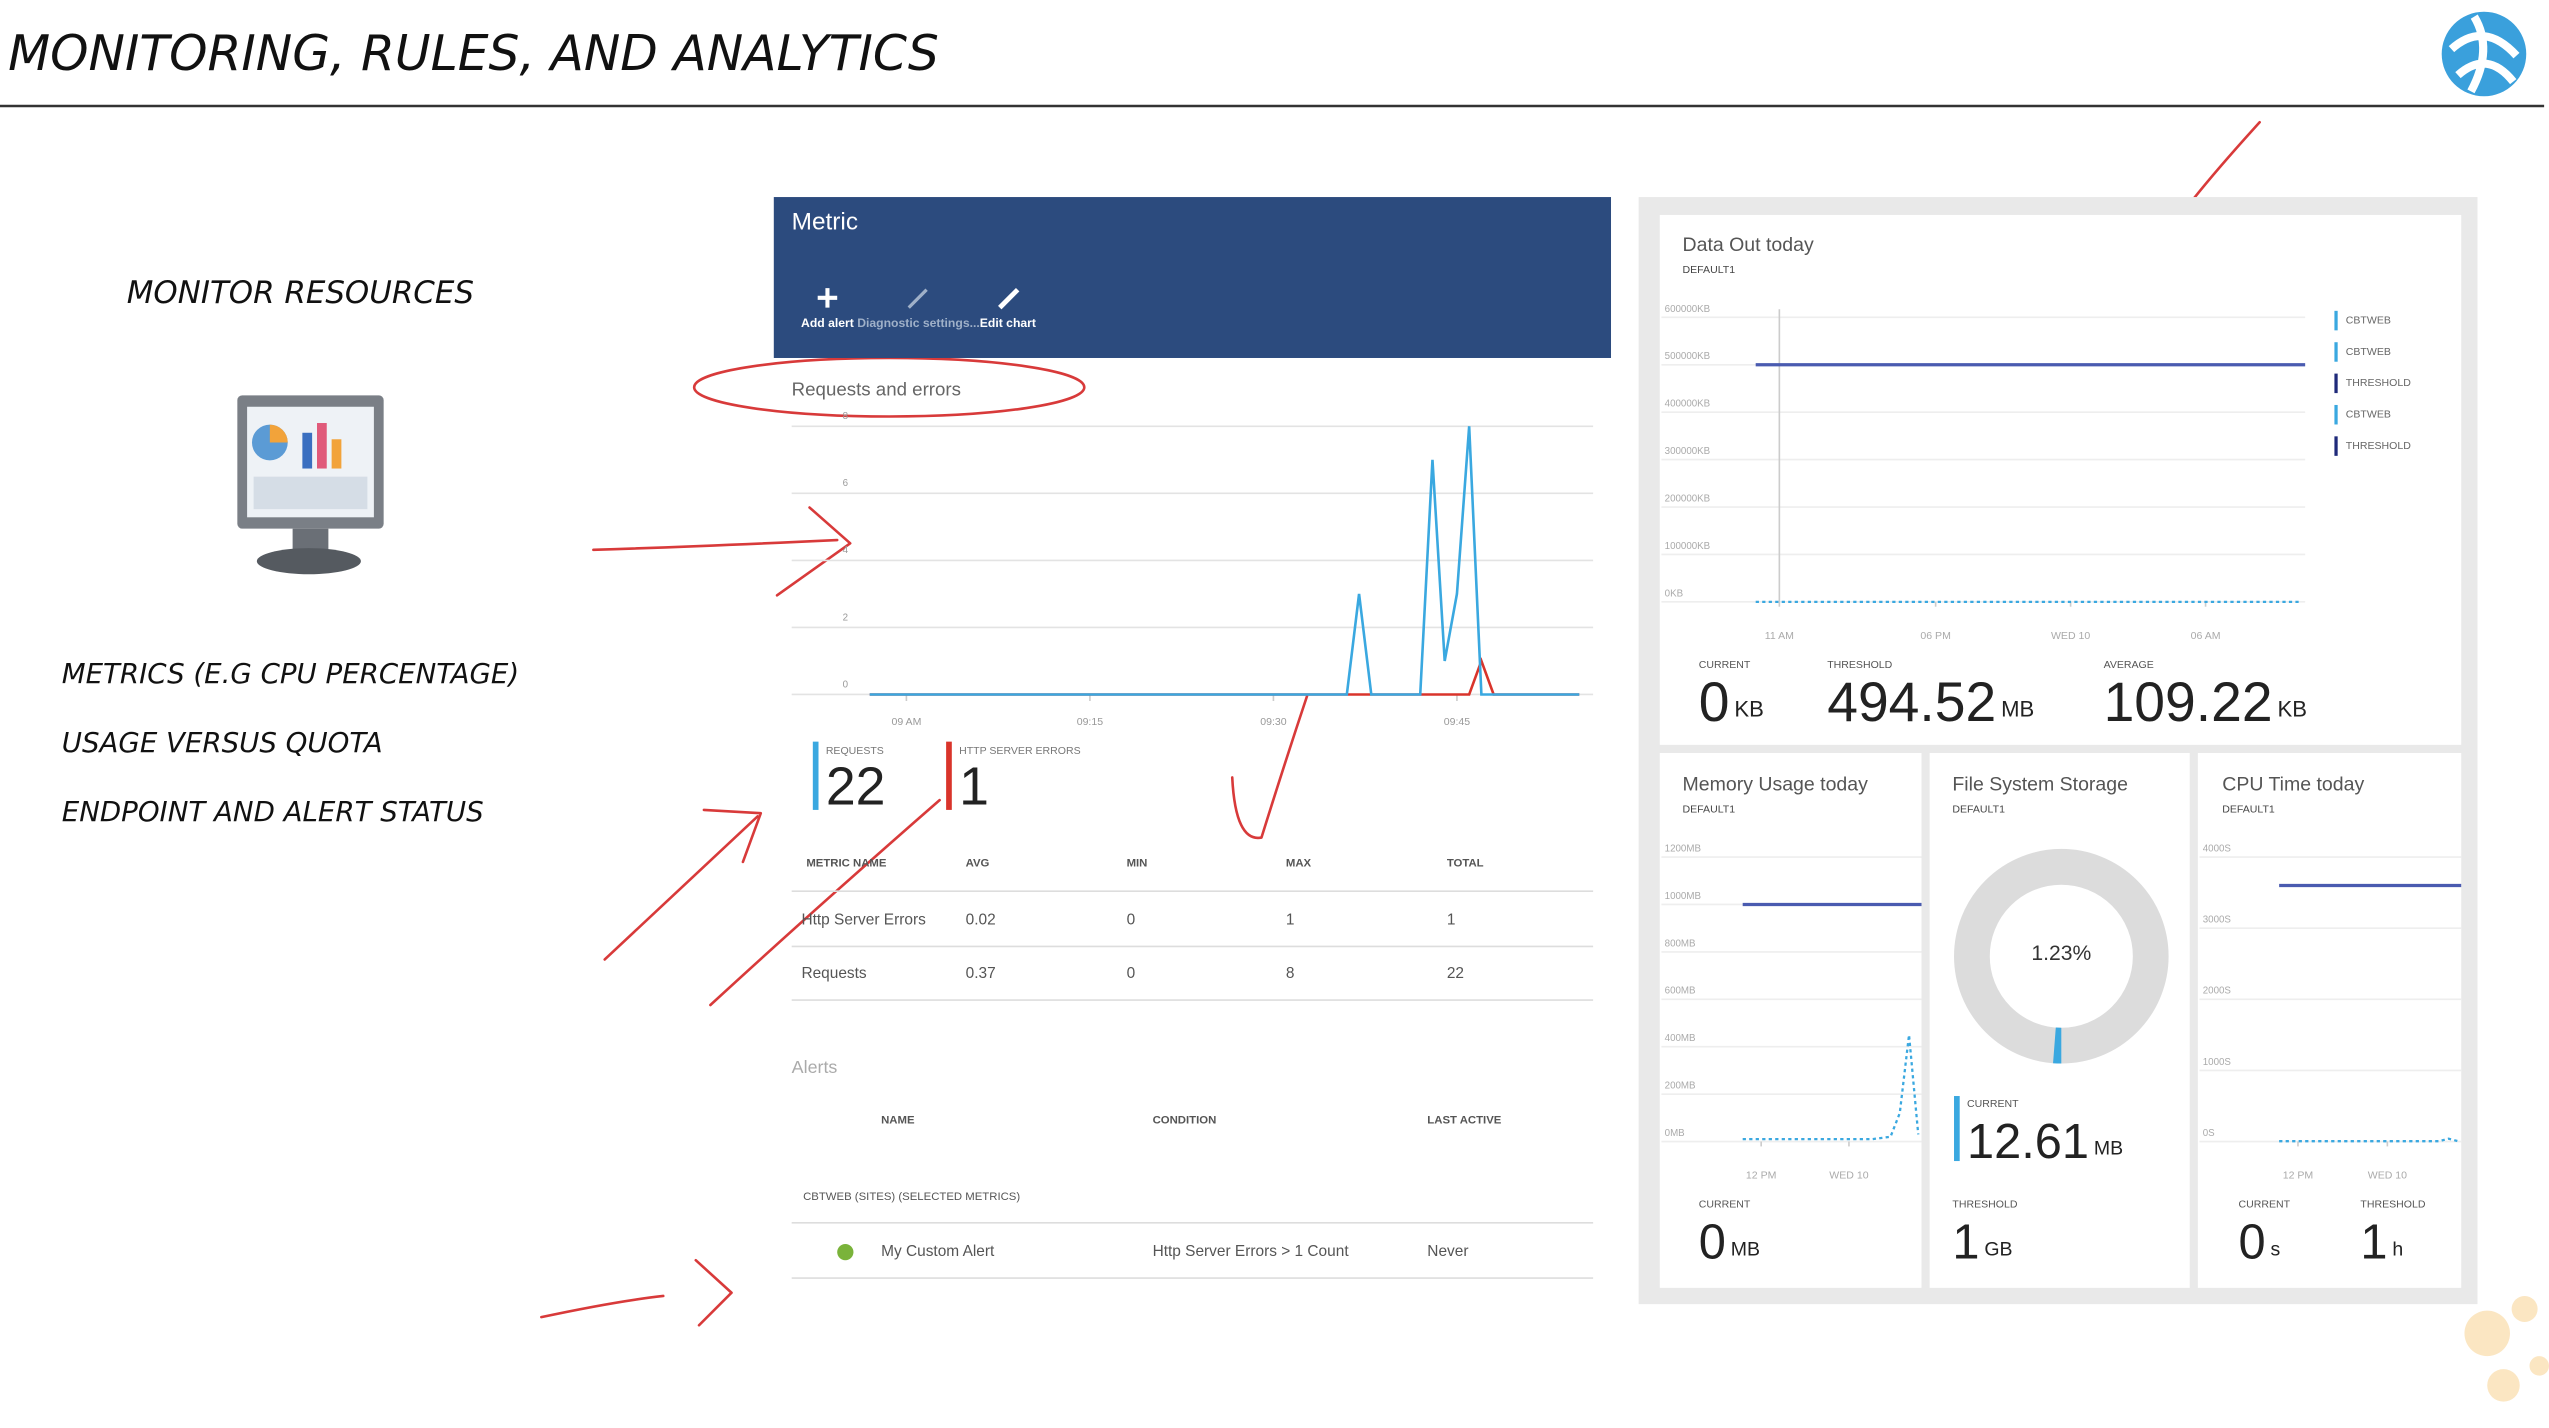 This screenshot has height=1428, width=2549. I want to click on series-line, so click(1831, 1087).